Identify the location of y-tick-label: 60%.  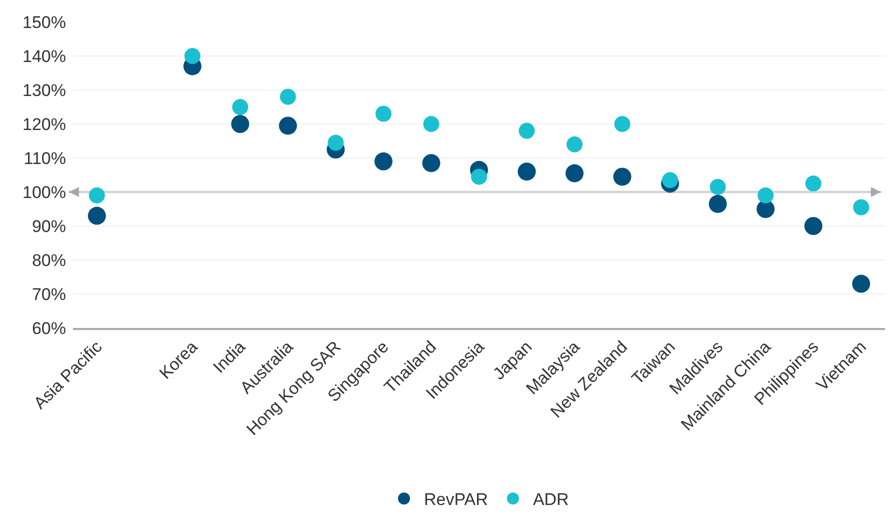
(49, 328).